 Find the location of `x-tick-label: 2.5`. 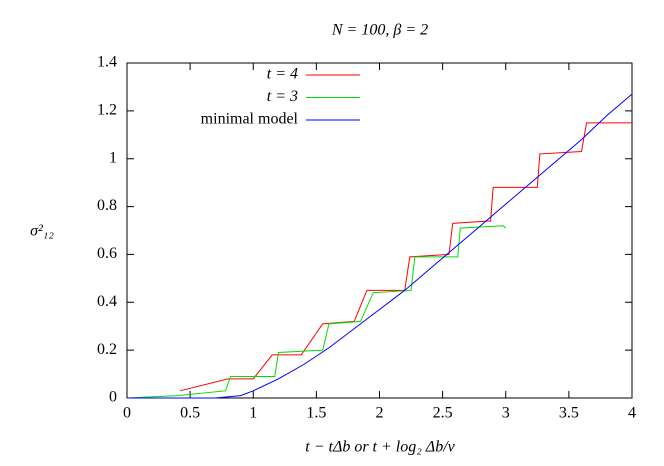

x-tick-label: 2.5 is located at coordinates (443, 413).